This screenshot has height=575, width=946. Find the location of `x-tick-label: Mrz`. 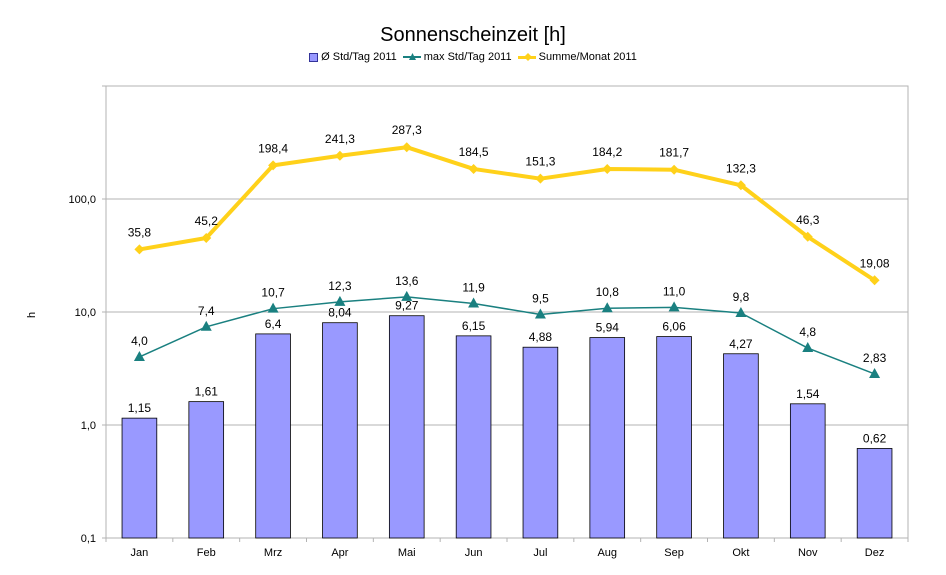

x-tick-label: Mrz is located at coordinates (273, 553).